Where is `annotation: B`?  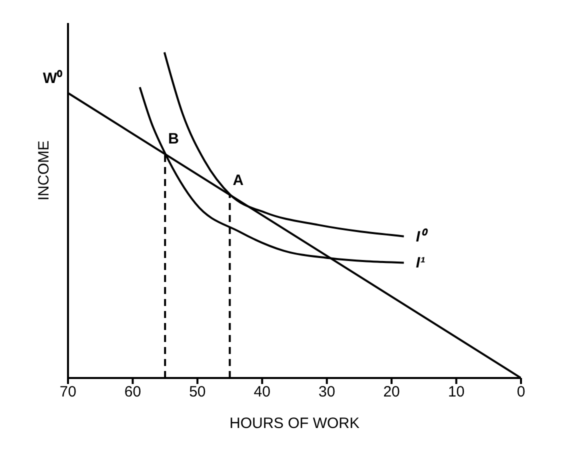
annotation: B is located at coordinates (174, 139).